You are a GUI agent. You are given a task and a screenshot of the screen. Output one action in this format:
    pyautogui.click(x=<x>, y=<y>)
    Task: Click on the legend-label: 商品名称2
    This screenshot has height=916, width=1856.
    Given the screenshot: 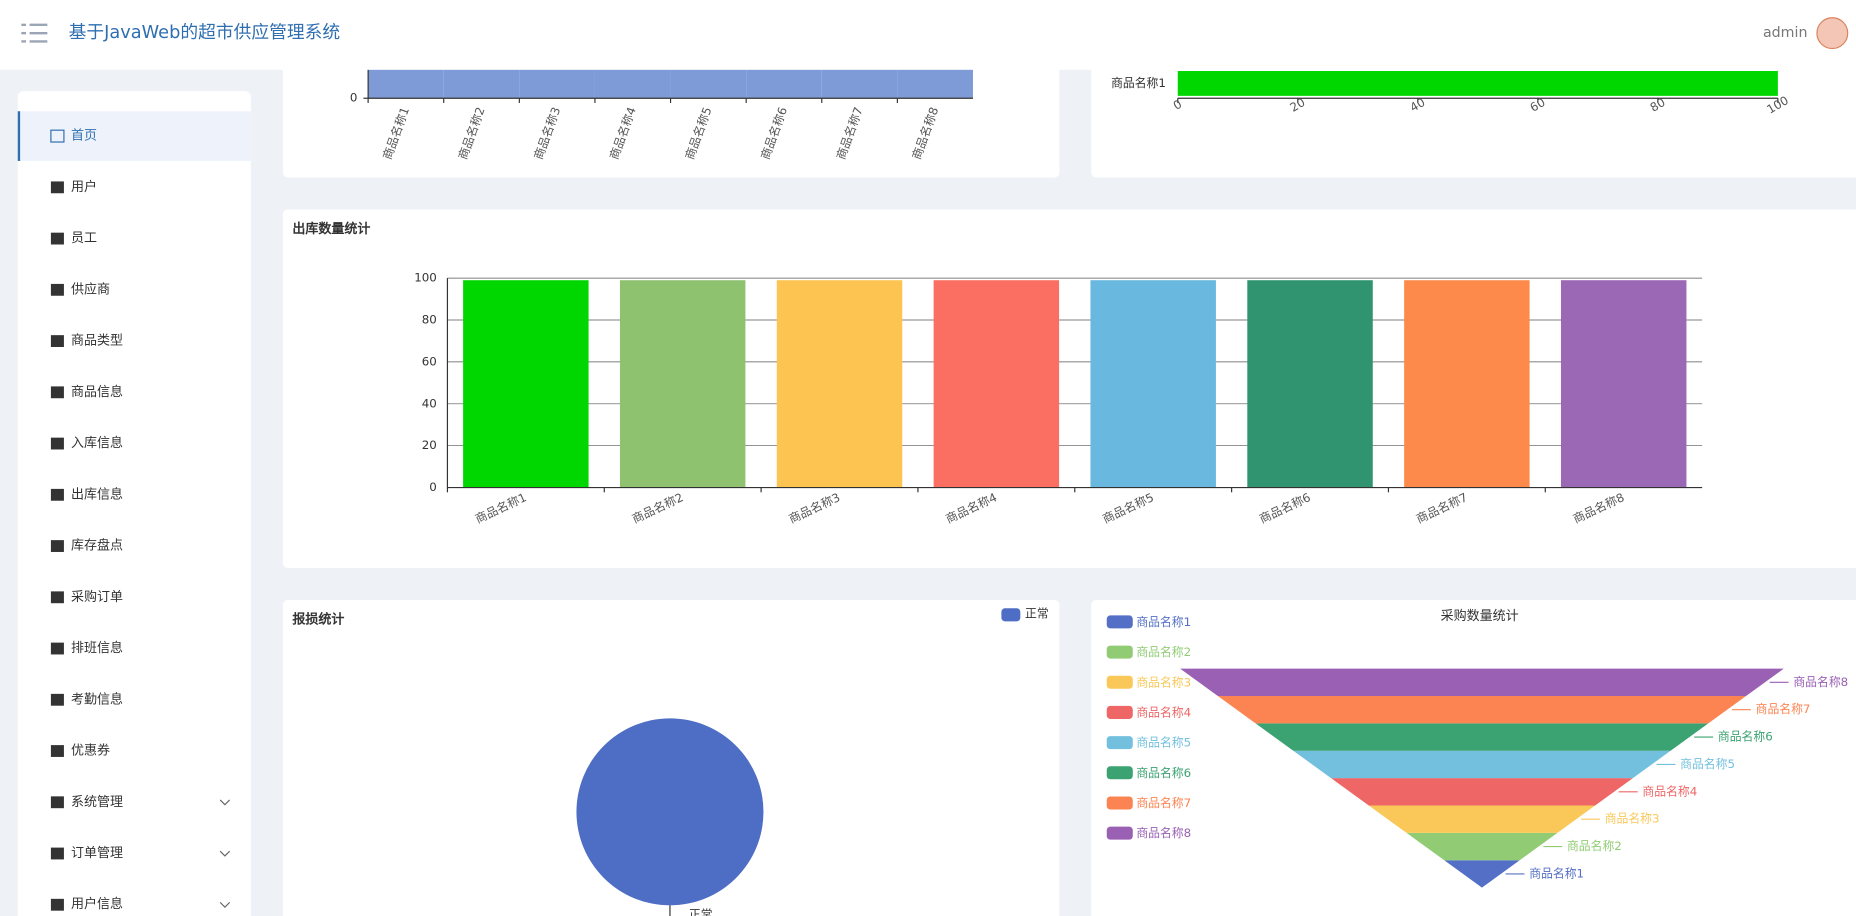 What is the action you would take?
    pyautogui.click(x=1163, y=652)
    